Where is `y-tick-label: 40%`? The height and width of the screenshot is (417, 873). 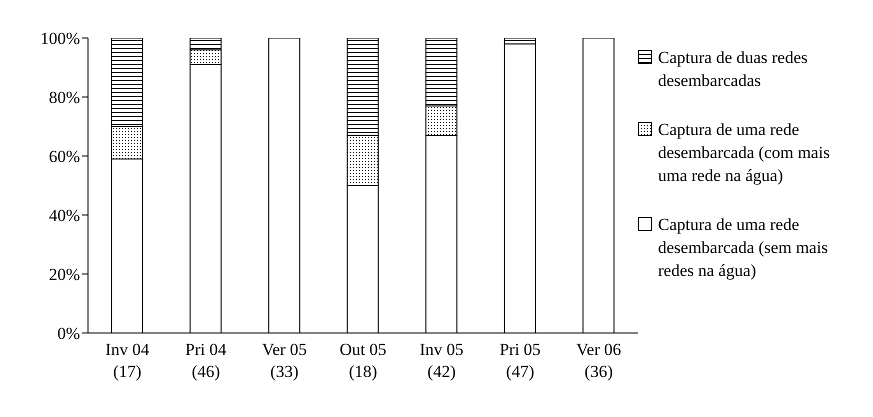
y-tick-label: 40% is located at coordinates (64, 216).